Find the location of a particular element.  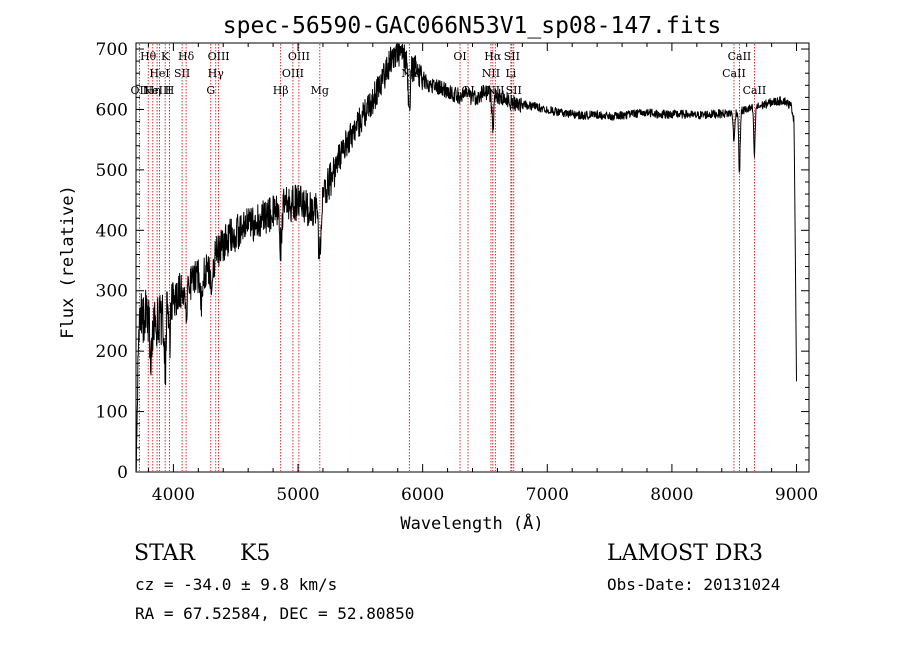

object-subclass: K5 is located at coordinates (255, 553).